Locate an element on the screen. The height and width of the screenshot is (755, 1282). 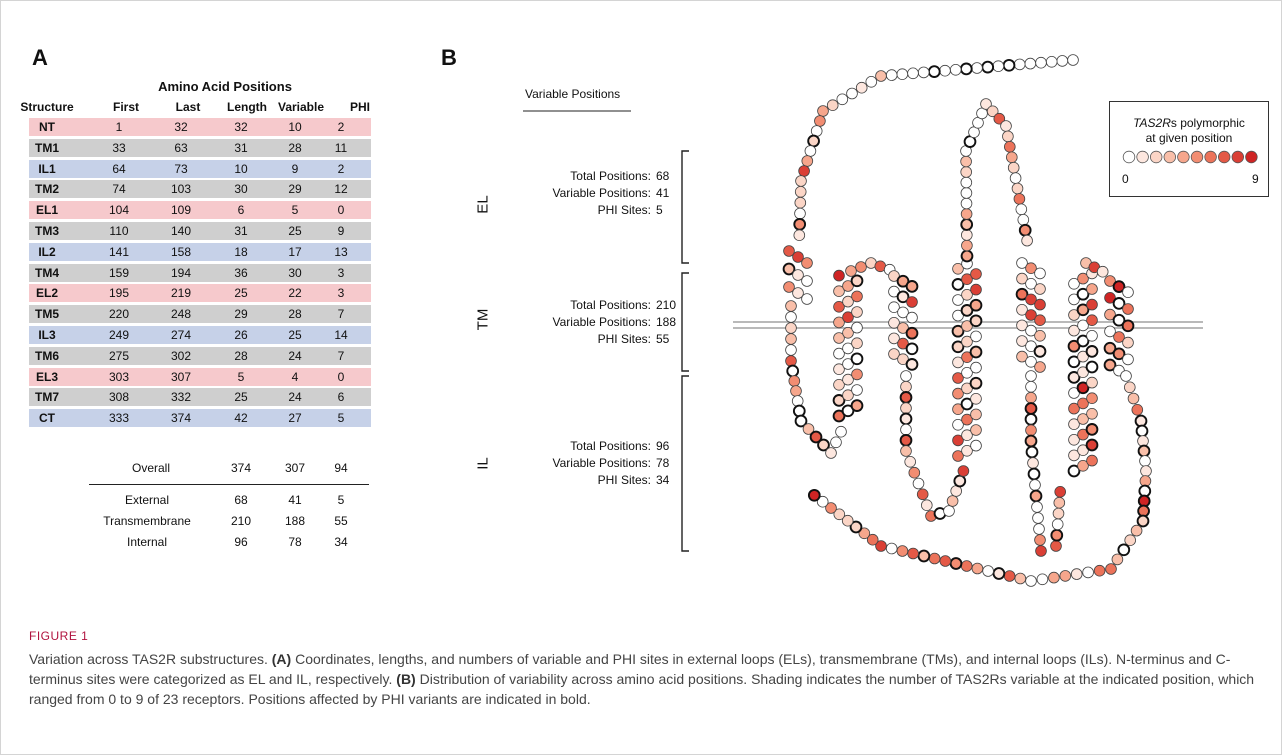
table-cell-last: 374 is located at coordinates (181, 418).